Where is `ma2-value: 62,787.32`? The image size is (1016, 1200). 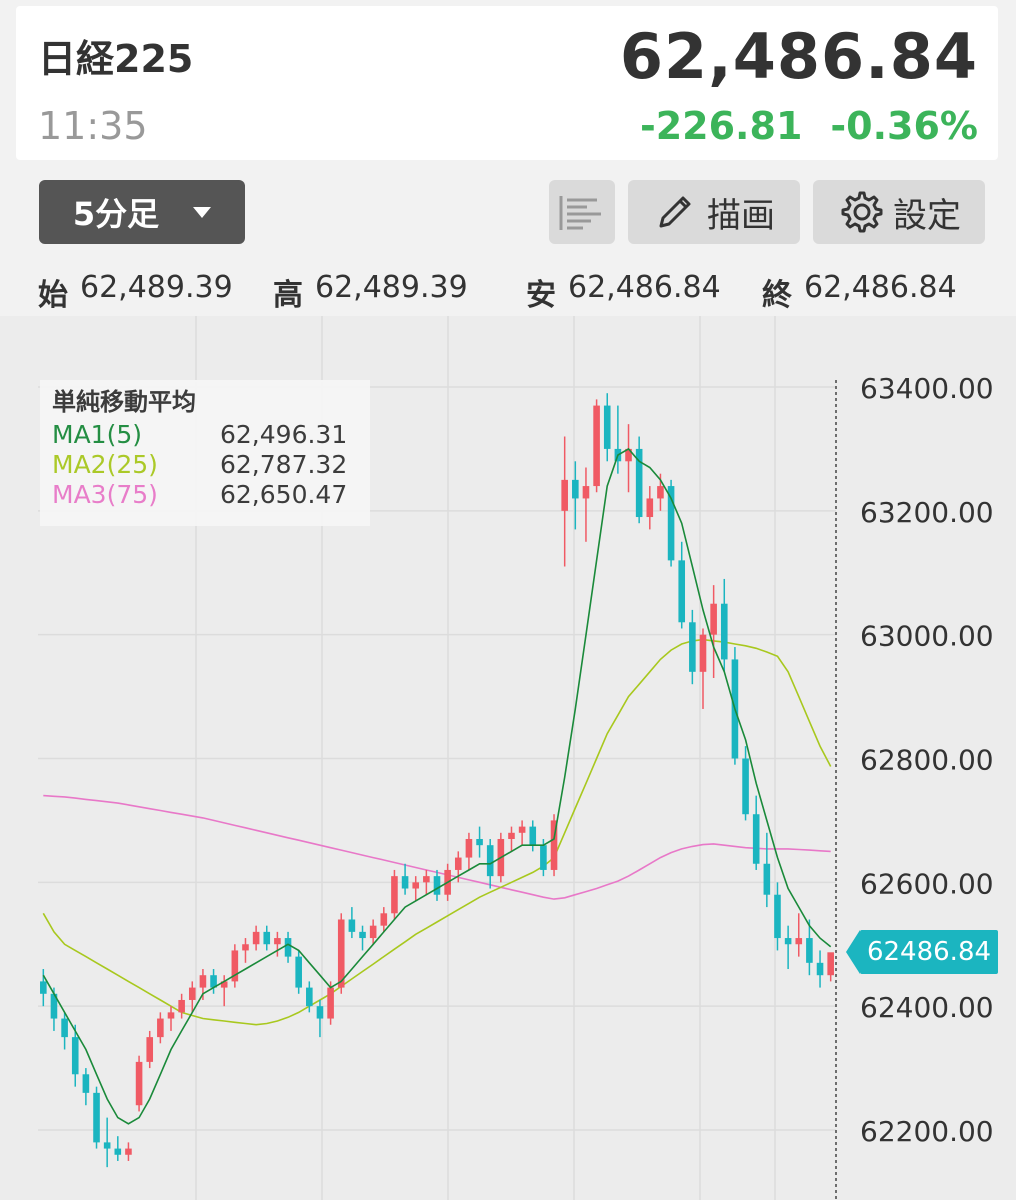
ma2-value: 62,787.32 is located at coordinates (284, 464).